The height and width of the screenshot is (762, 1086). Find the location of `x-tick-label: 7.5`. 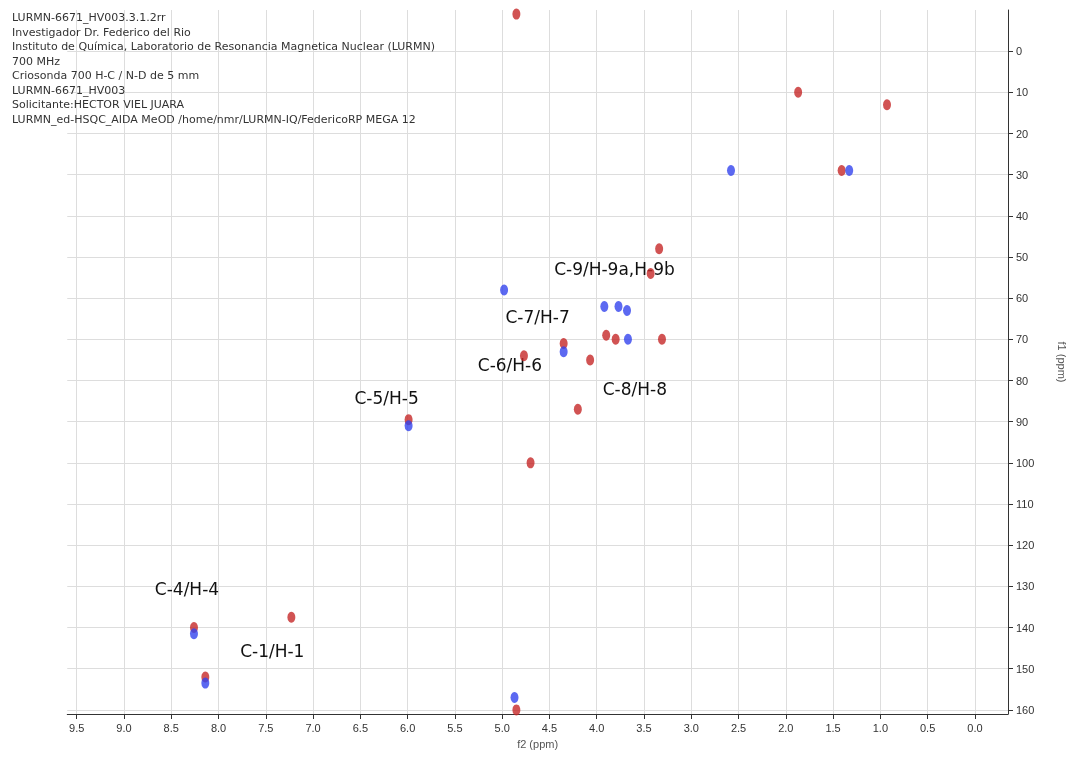

x-tick-label: 7.5 is located at coordinates (266, 727).